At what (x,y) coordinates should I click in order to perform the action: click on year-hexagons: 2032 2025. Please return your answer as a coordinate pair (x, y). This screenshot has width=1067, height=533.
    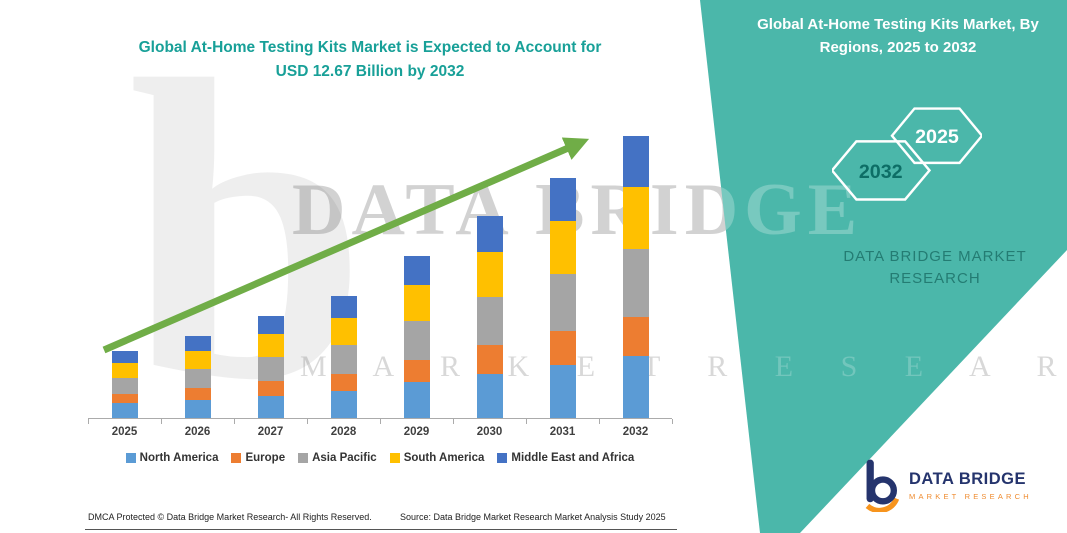
    Looking at the image, I should click on (907, 154).